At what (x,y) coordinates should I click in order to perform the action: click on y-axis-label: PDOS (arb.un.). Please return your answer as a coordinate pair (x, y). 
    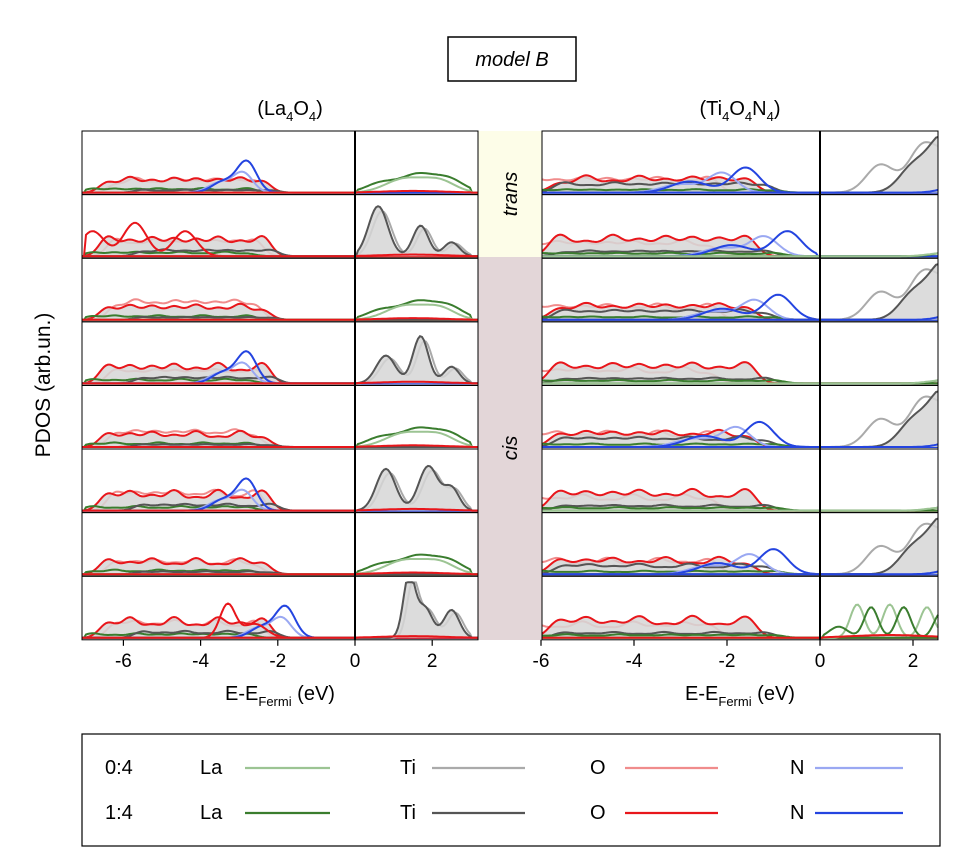
    Looking at the image, I should click on (43, 385).